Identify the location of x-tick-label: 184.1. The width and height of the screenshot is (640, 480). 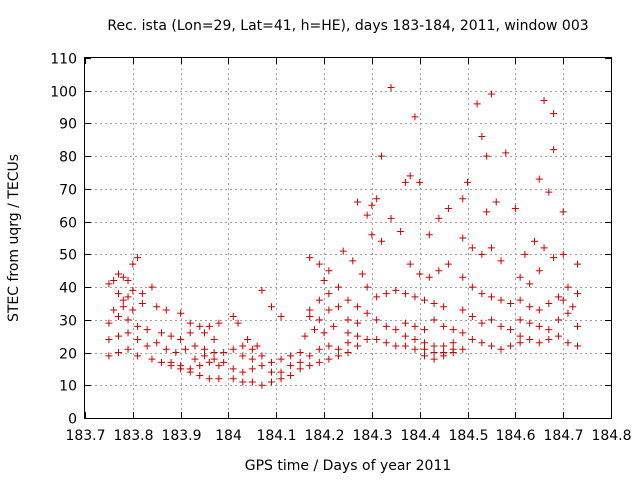
(276, 436).